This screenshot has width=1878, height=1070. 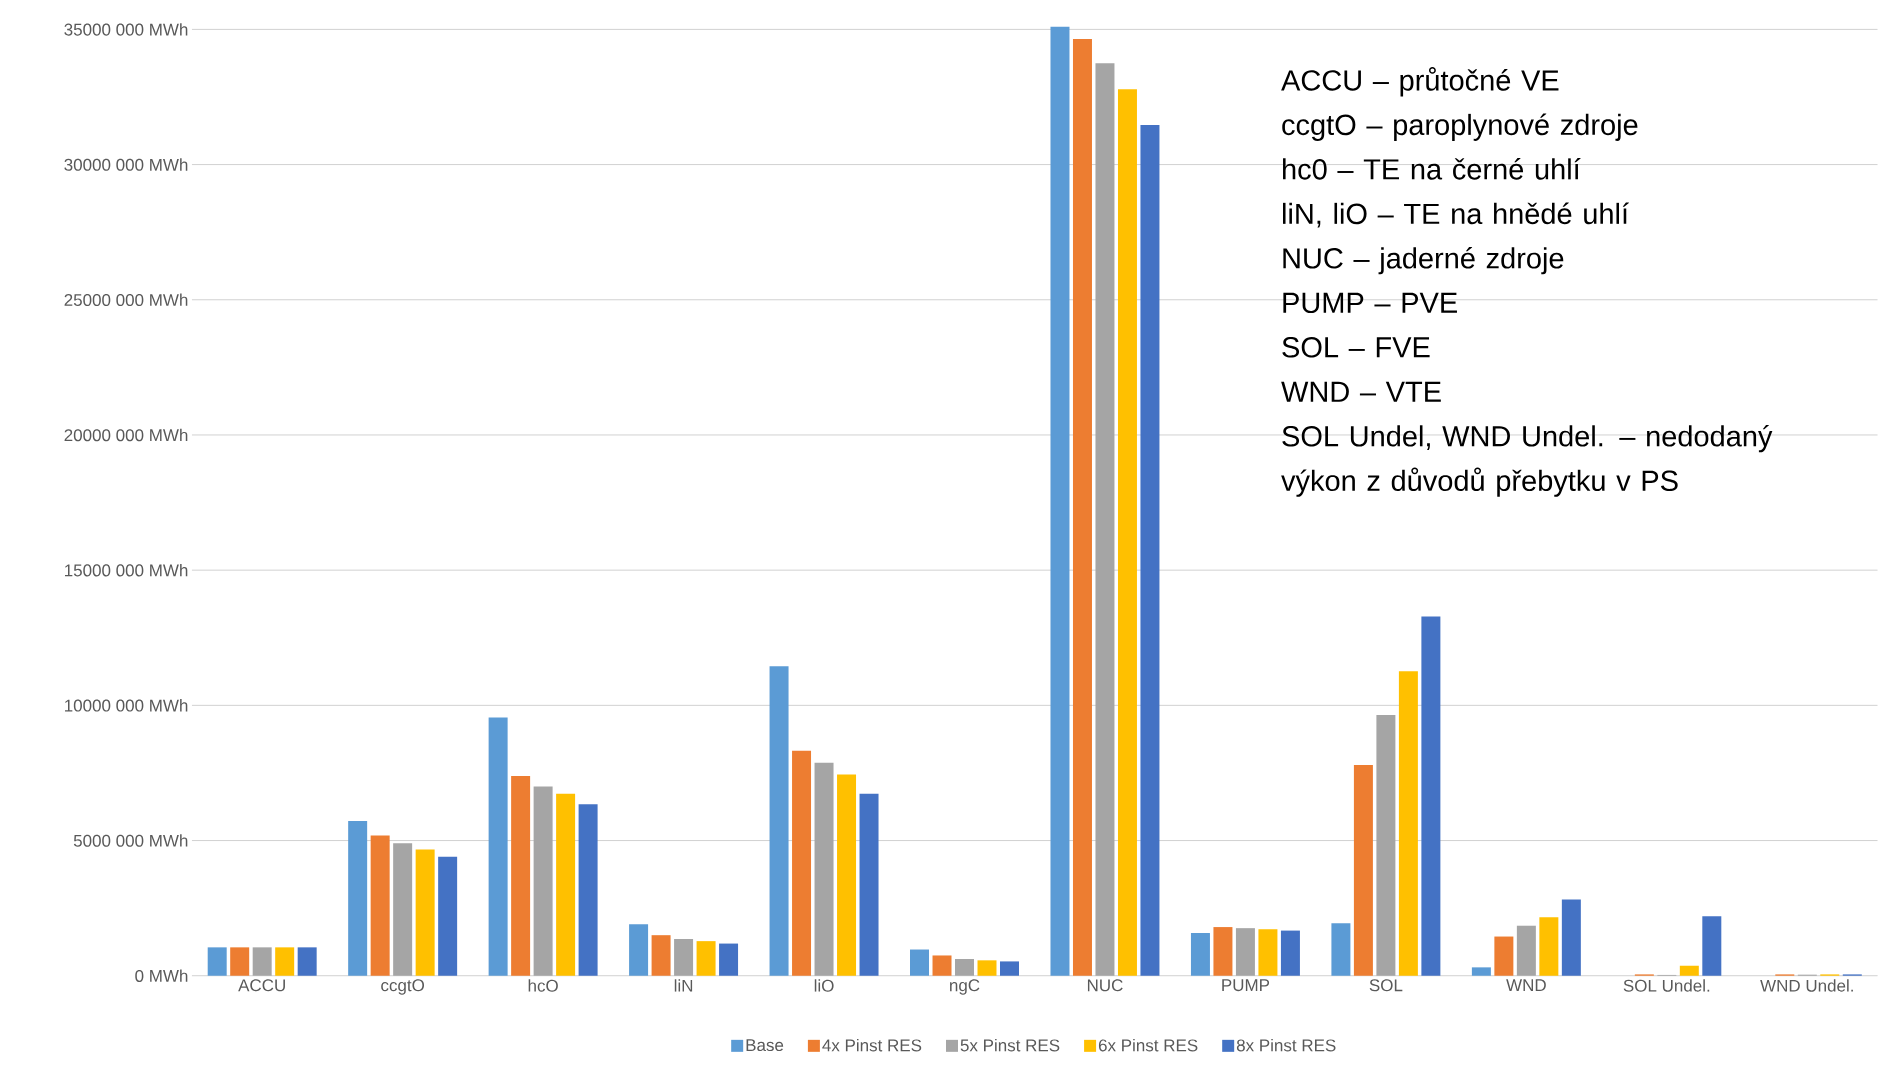 What do you see at coordinates (126, 300) in the screenshot?
I see `y-tick-label: 25000 000 MWh` at bounding box center [126, 300].